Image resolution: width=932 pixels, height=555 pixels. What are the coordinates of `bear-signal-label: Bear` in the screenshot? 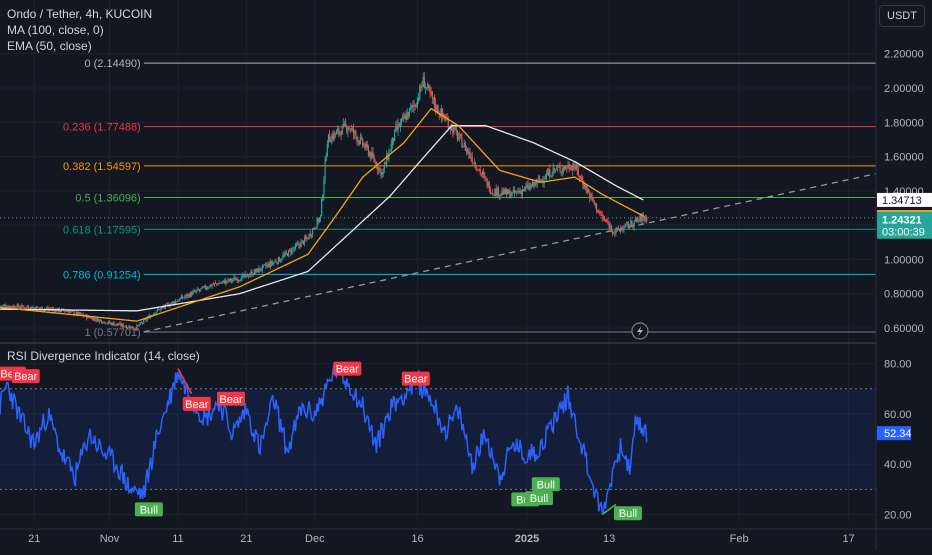 It's located at (415, 378).